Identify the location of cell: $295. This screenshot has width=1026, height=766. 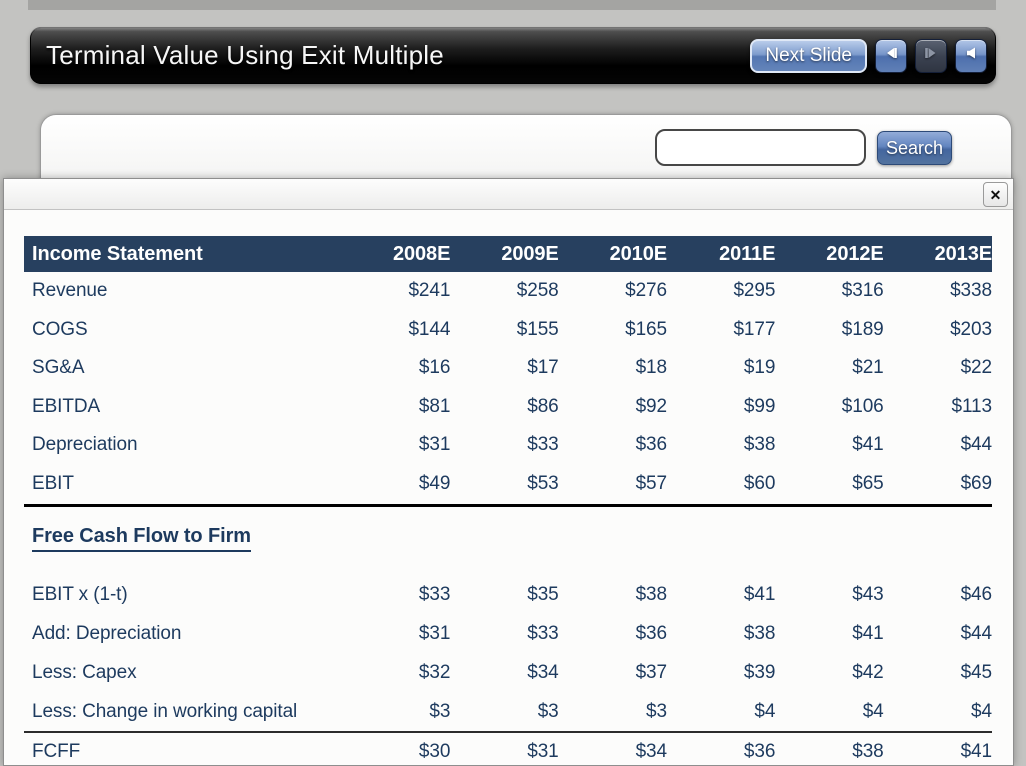
(754, 291).